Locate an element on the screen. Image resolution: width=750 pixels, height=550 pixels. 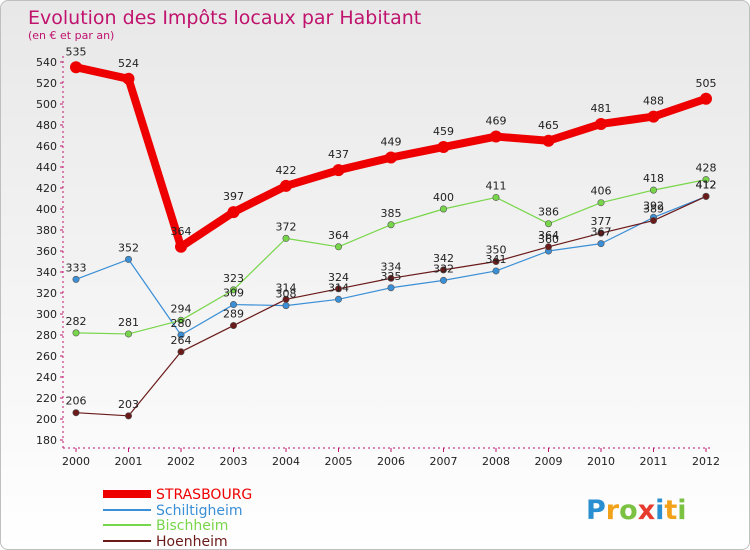
x-tick-label: 2005 is located at coordinates (339, 461).